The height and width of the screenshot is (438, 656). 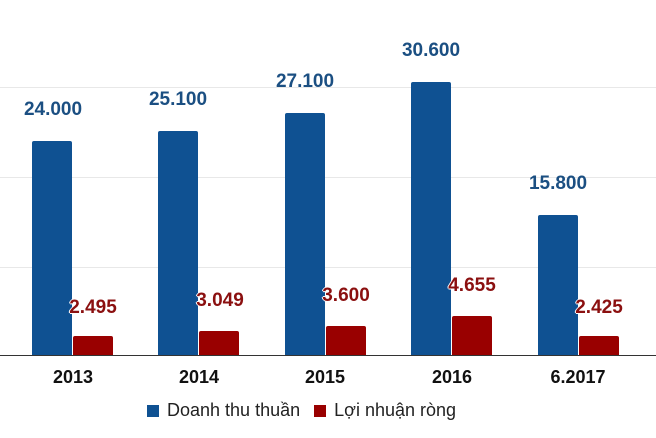 I want to click on bar-doanh-thu-2014, so click(x=178, y=243).